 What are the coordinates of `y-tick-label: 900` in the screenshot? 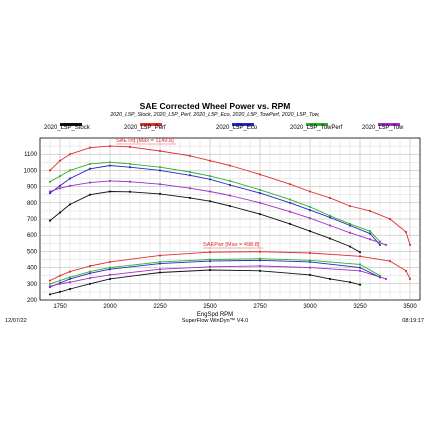 It's located at (32, 188).